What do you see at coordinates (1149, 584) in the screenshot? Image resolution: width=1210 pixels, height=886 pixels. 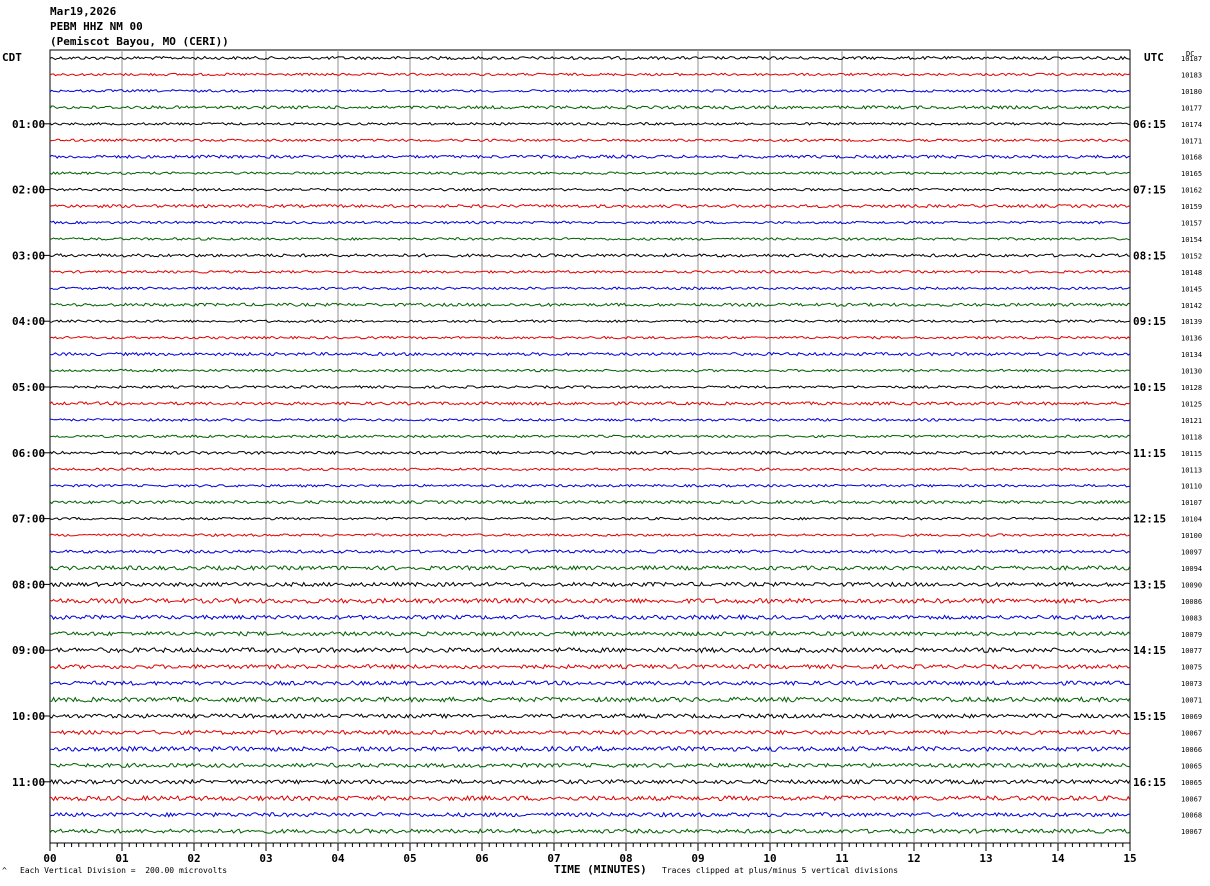 I see `right-hour-label: 13:15` at bounding box center [1149, 584].